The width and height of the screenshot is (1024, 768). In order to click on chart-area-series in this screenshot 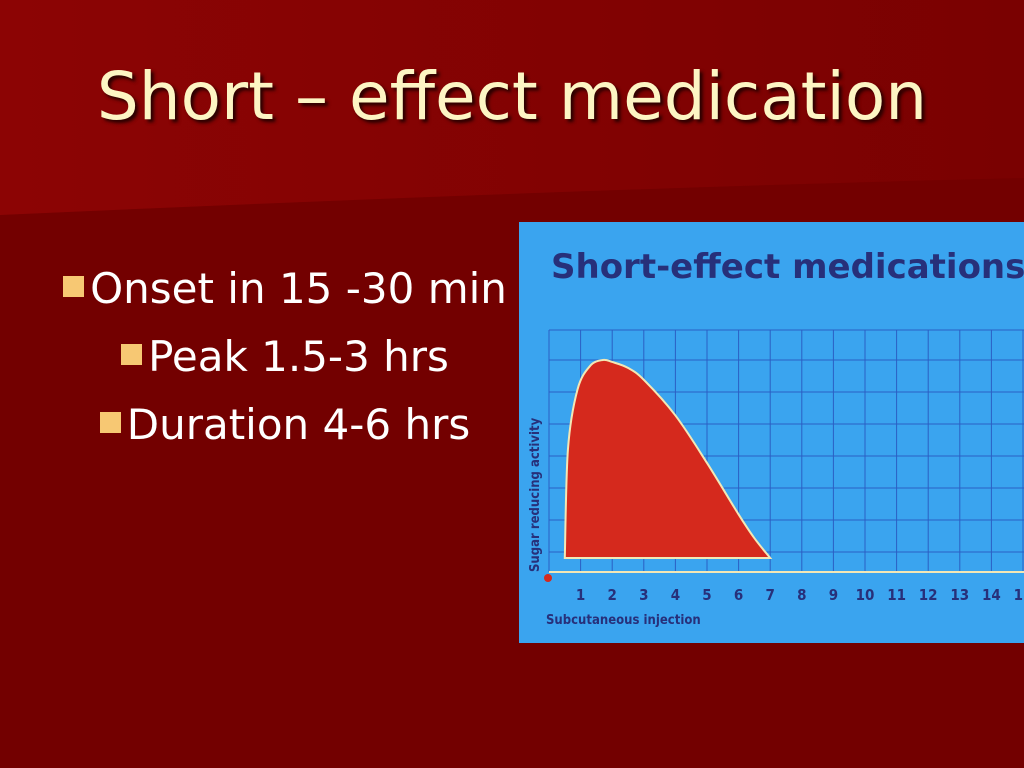, I will do `click(668, 458)`.